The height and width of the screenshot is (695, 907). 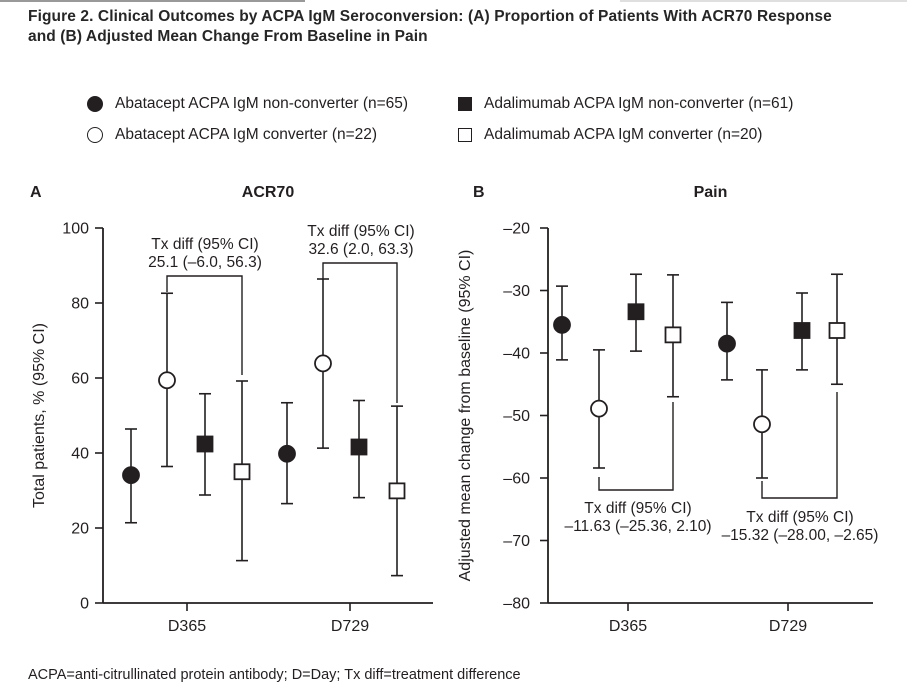 What do you see at coordinates (205, 262) in the screenshot?
I see `panel-A-txdiff-text-D365-line2: 25.1 (–6.0, 56.3)` at bounding box center [205, 262].